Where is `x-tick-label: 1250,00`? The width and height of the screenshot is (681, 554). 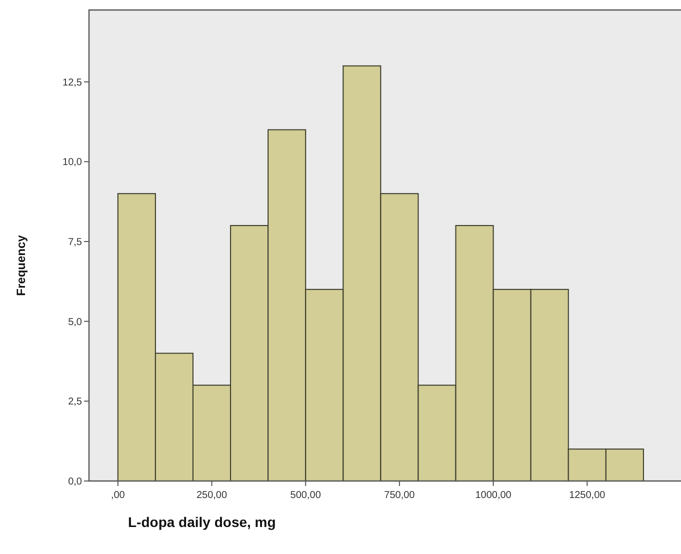 x-tick-label: 1250,00 is located at coordinates (587, 495).